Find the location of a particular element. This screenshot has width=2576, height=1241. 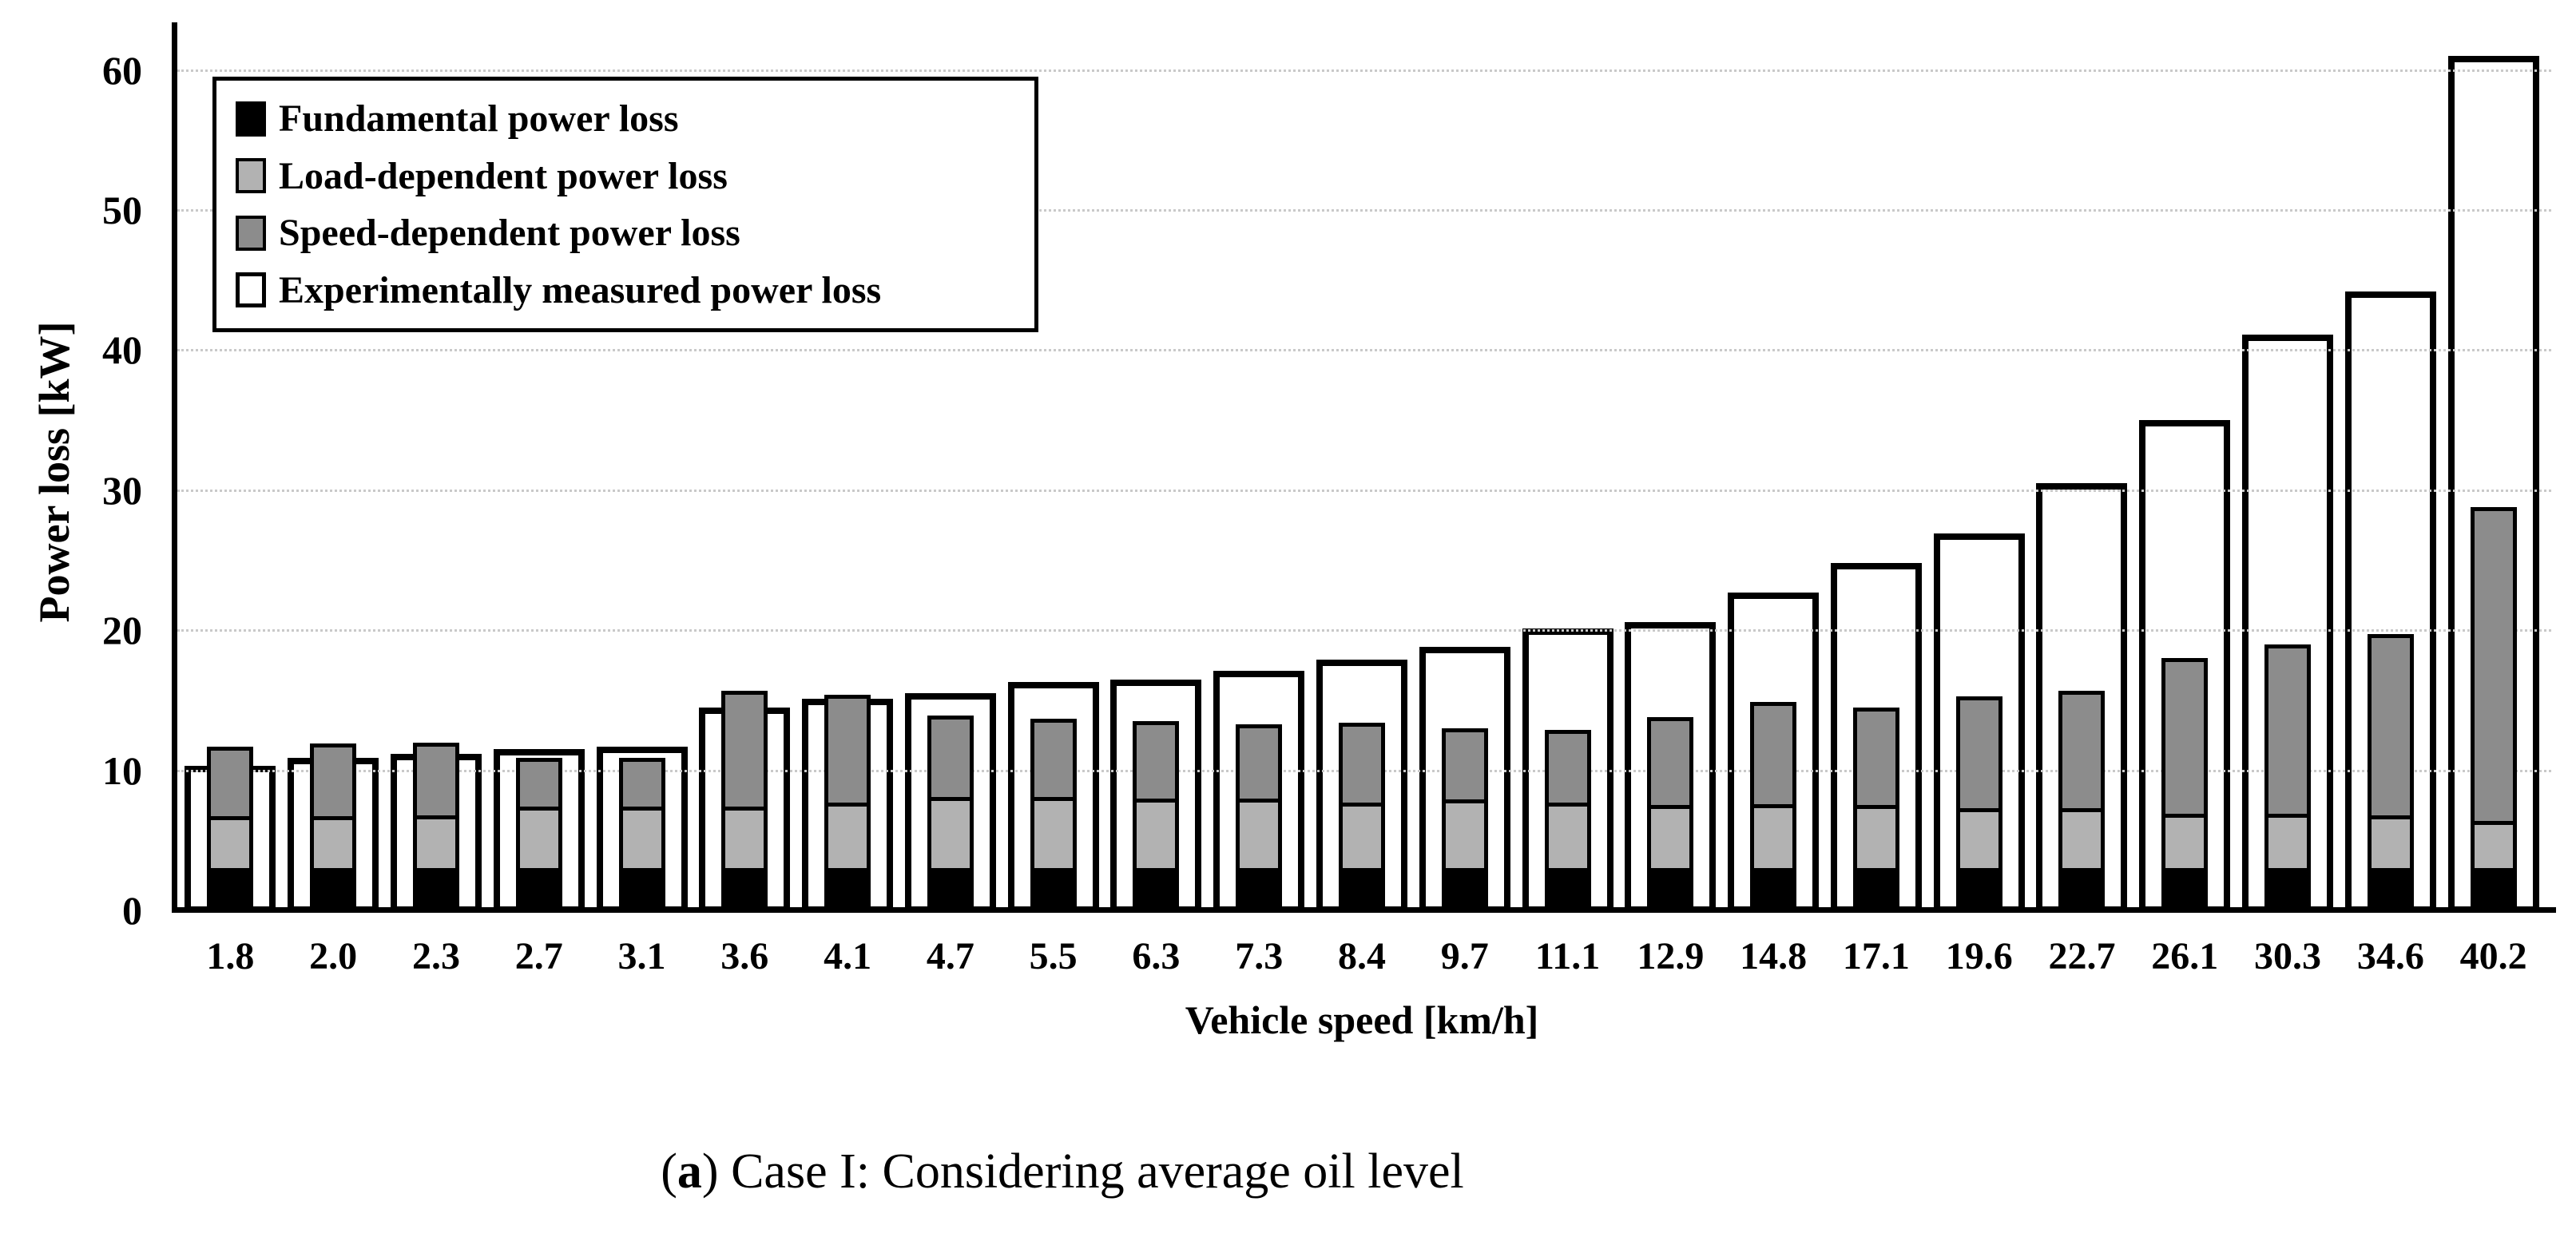

segment-fundamental-3.1 is located at coordinates (641, 890).